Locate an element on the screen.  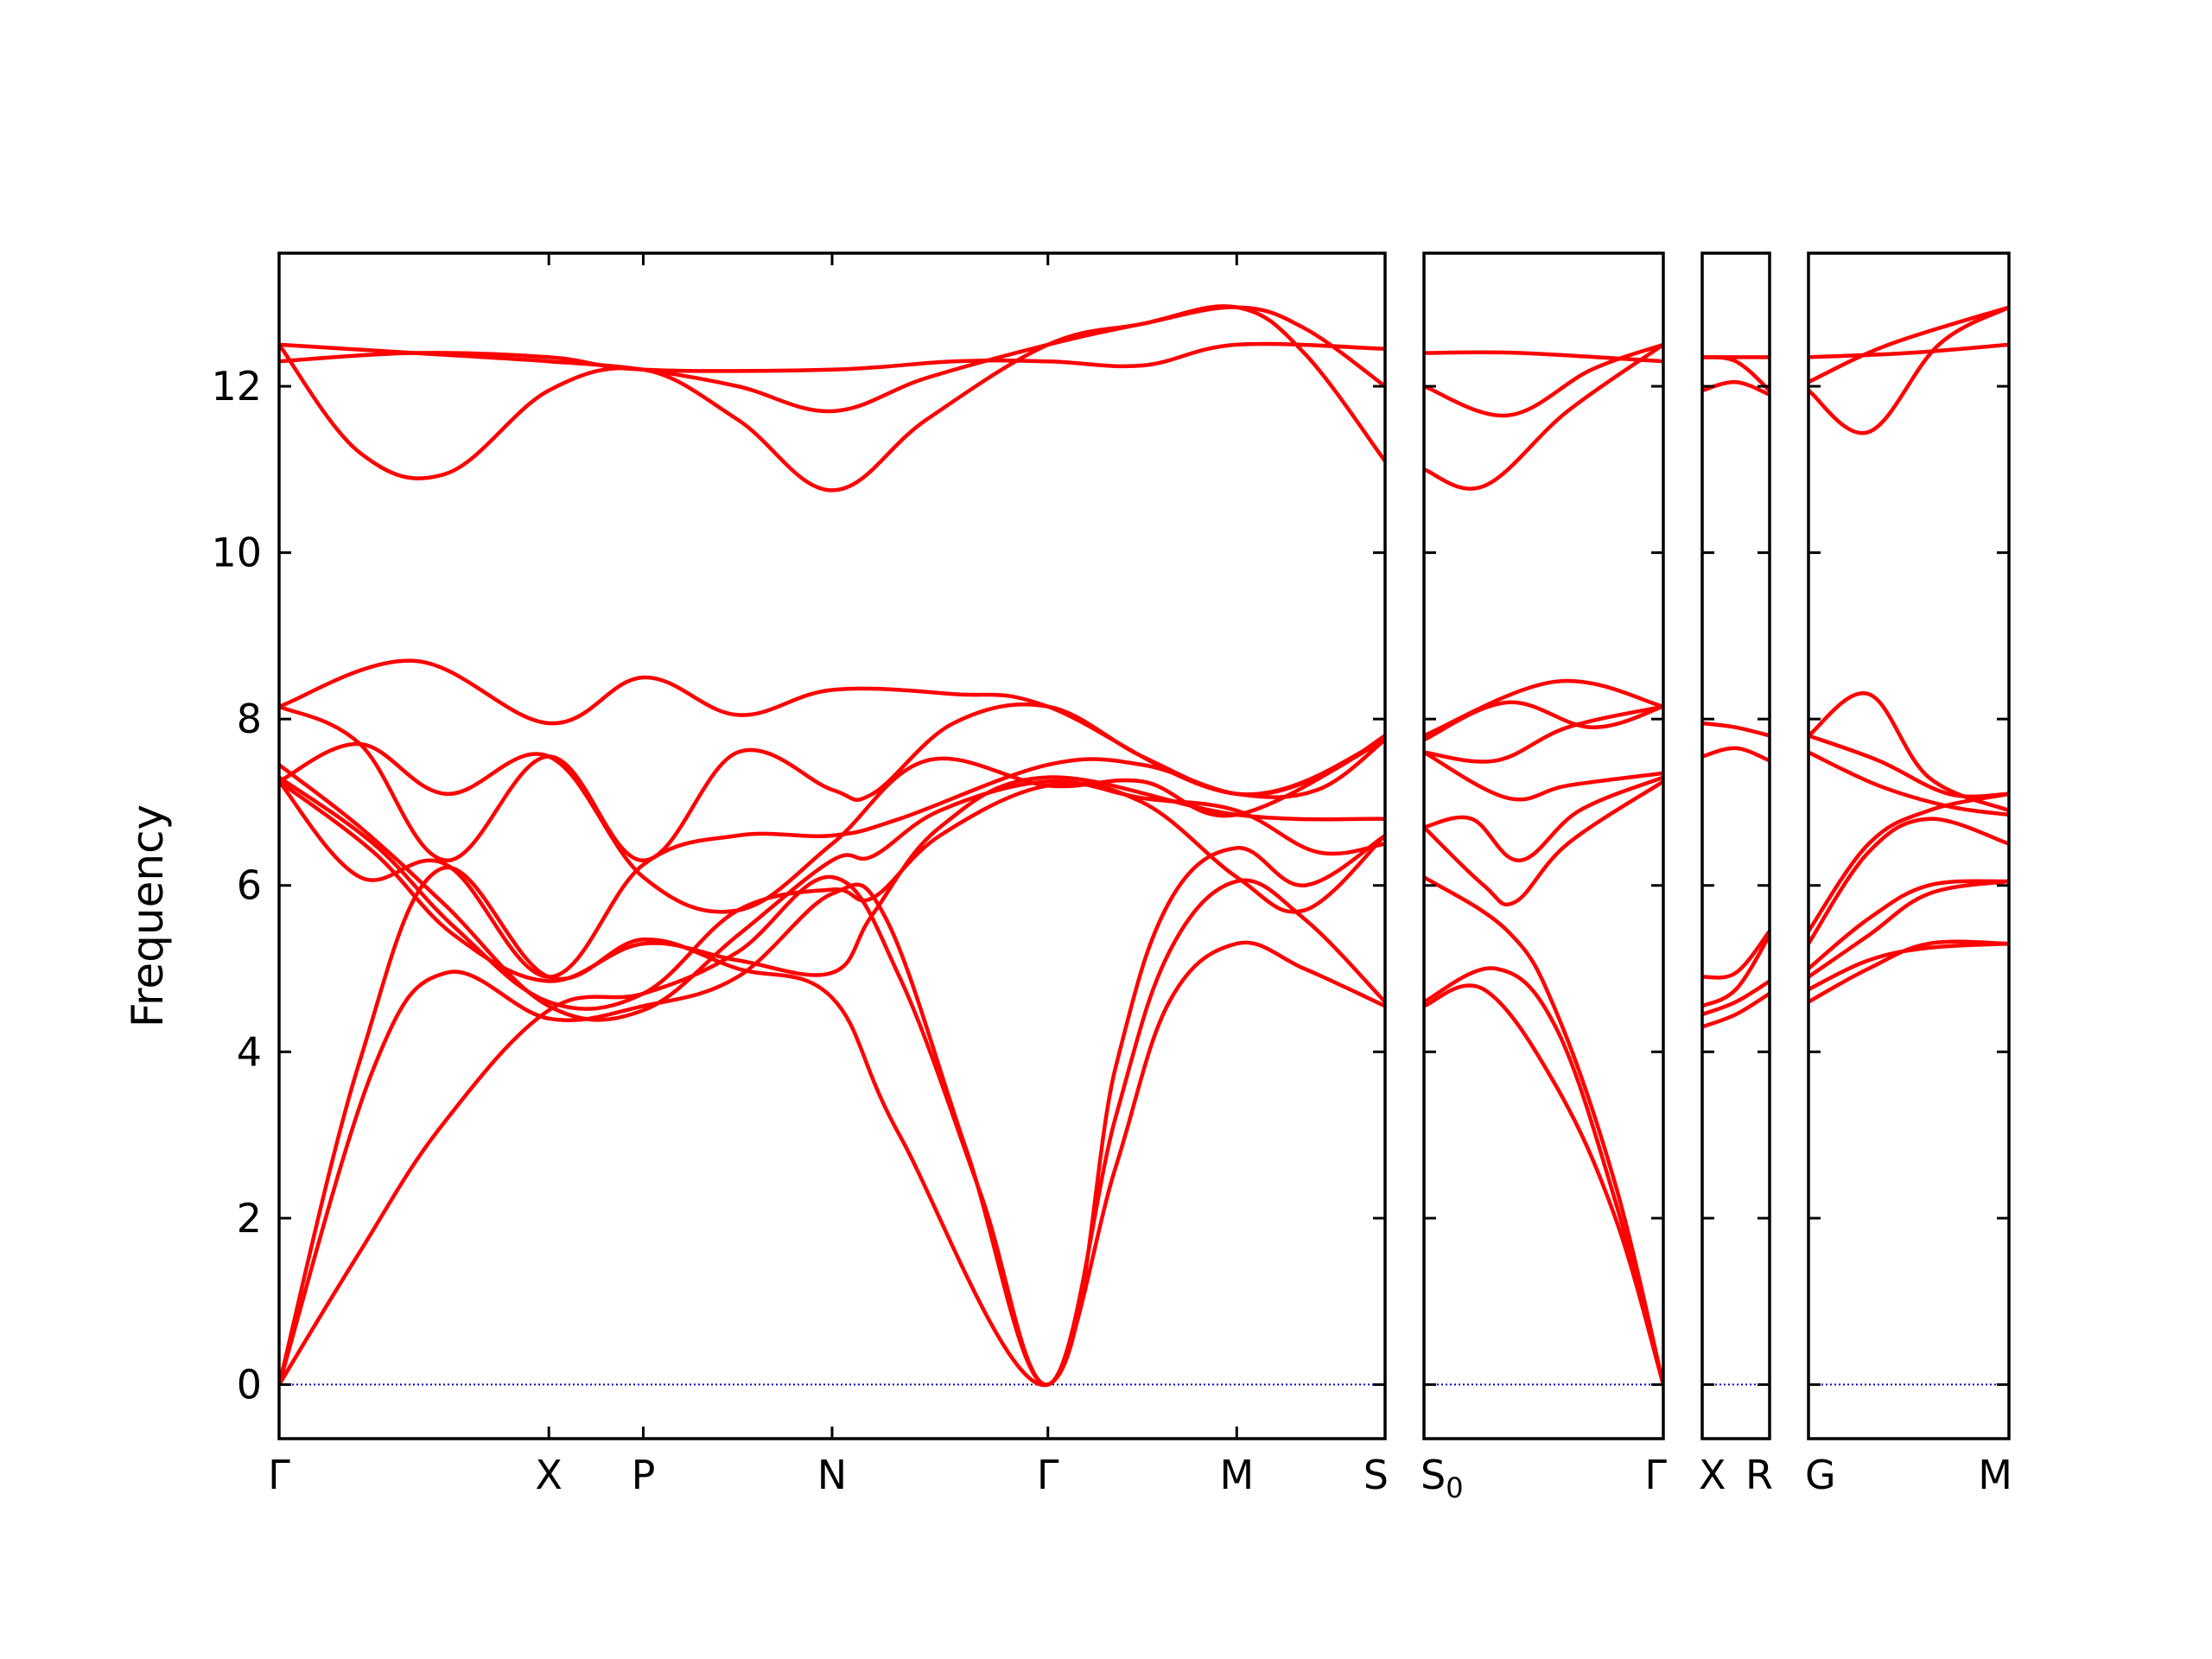
ytick-label-4: 8 is located at coordinates (249, 719).